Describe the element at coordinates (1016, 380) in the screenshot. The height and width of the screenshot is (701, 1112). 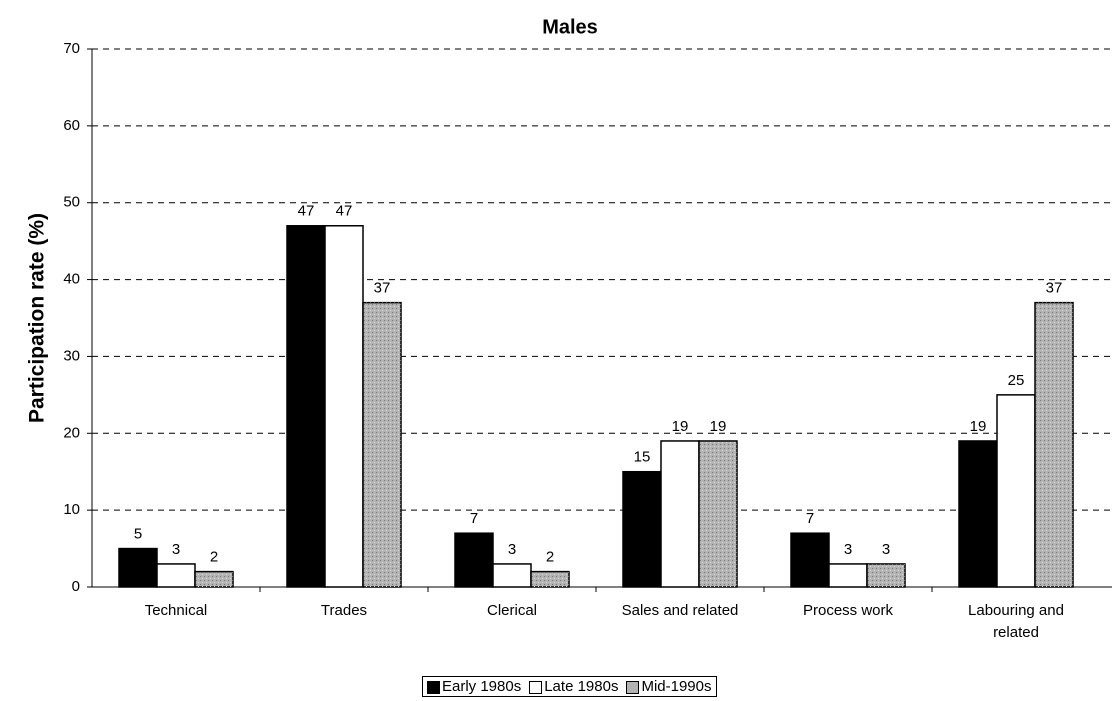
I see `data-label: 25` at that location.